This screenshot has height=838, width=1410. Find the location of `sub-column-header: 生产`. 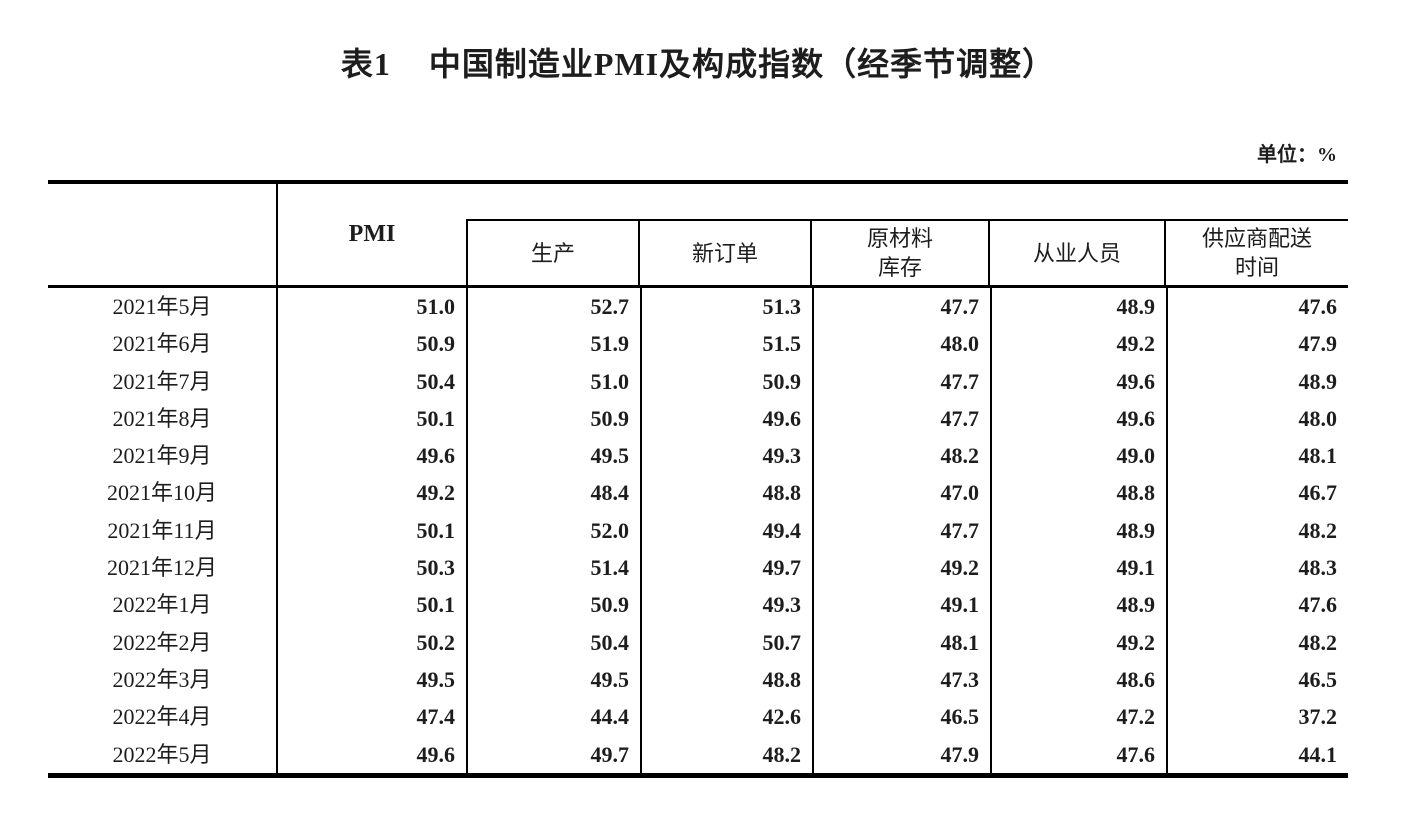

sub-column-header: 生产 is located at coordinates (554, 253).